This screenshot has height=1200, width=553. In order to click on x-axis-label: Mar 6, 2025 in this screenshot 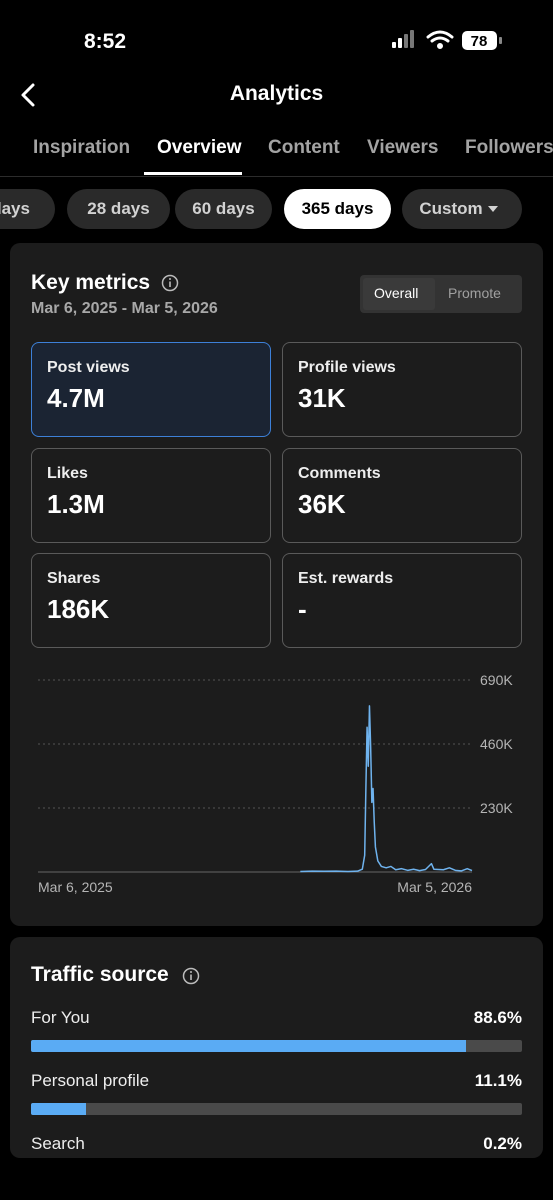, I will do `click(75, 887)`.